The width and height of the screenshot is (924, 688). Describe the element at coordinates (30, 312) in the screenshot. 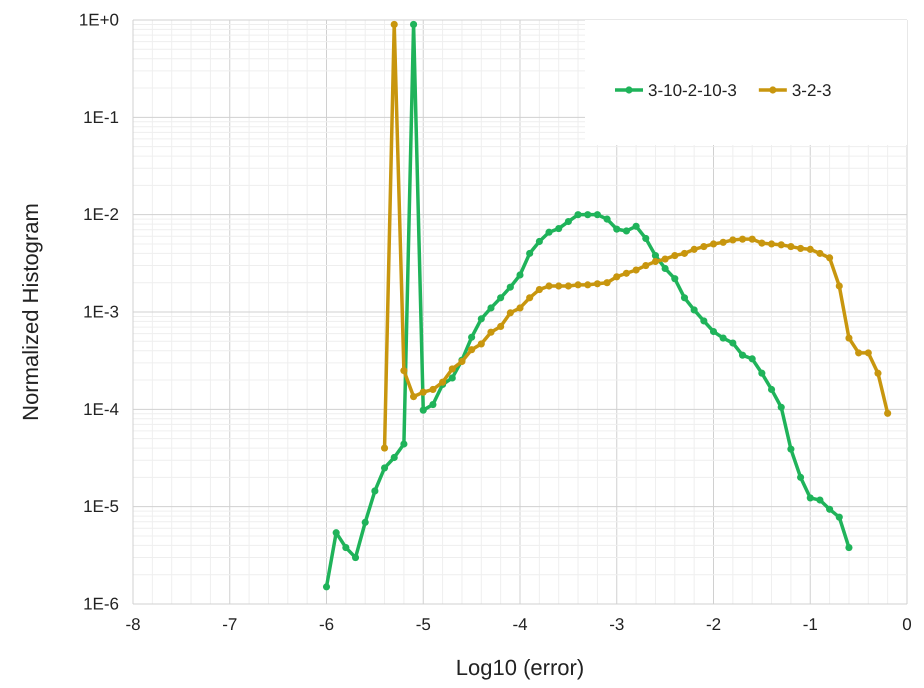

I see `y-axis-title: Normalized Histogram` at that location.